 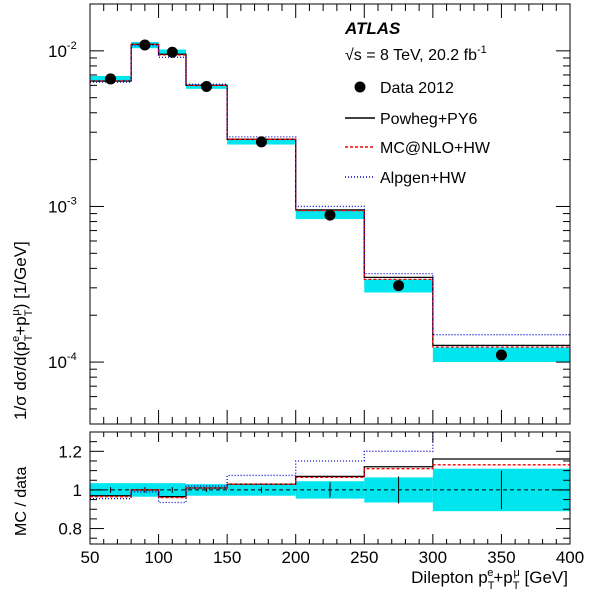 What do you see at coordinates (489, 579) in the screenshot?
I see `x-axis-title: Dilepton pTe+pTμ [GeV]` at bounding box center [489, 579].